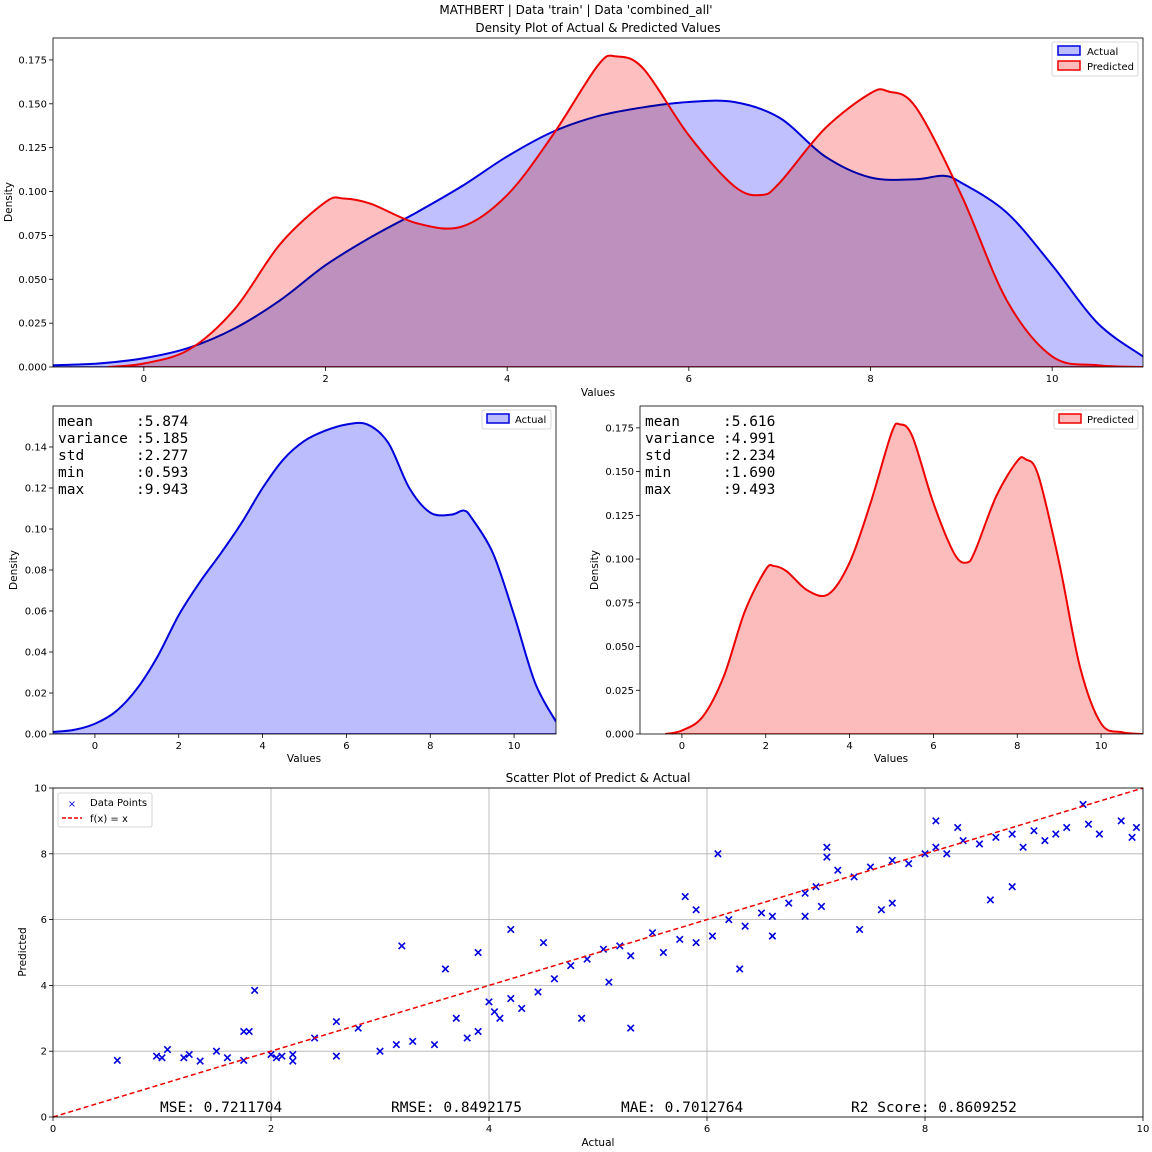  What do you see at coordinates (162, 422) in the screenshot?
I see `stat-value: :5.874` at bounding box center [162, 422].